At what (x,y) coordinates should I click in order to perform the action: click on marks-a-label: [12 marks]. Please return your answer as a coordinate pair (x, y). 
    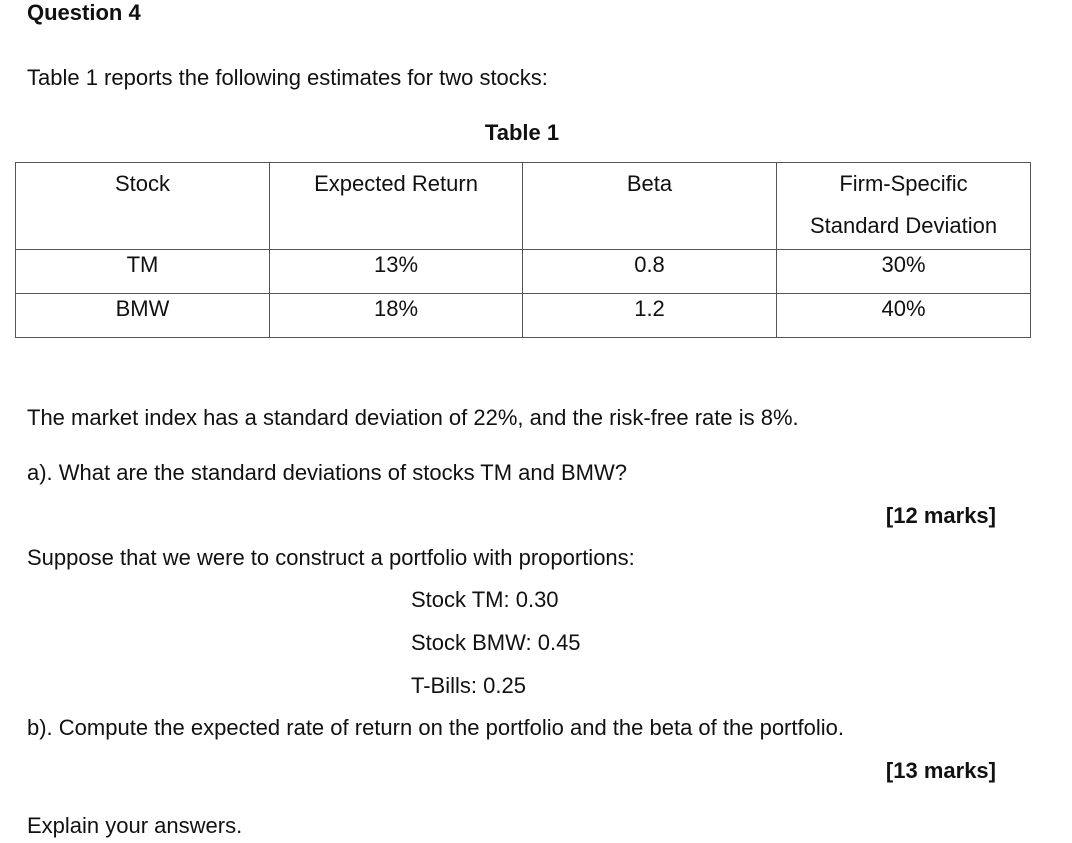
    Looking at the image, I should click on (940, 515).